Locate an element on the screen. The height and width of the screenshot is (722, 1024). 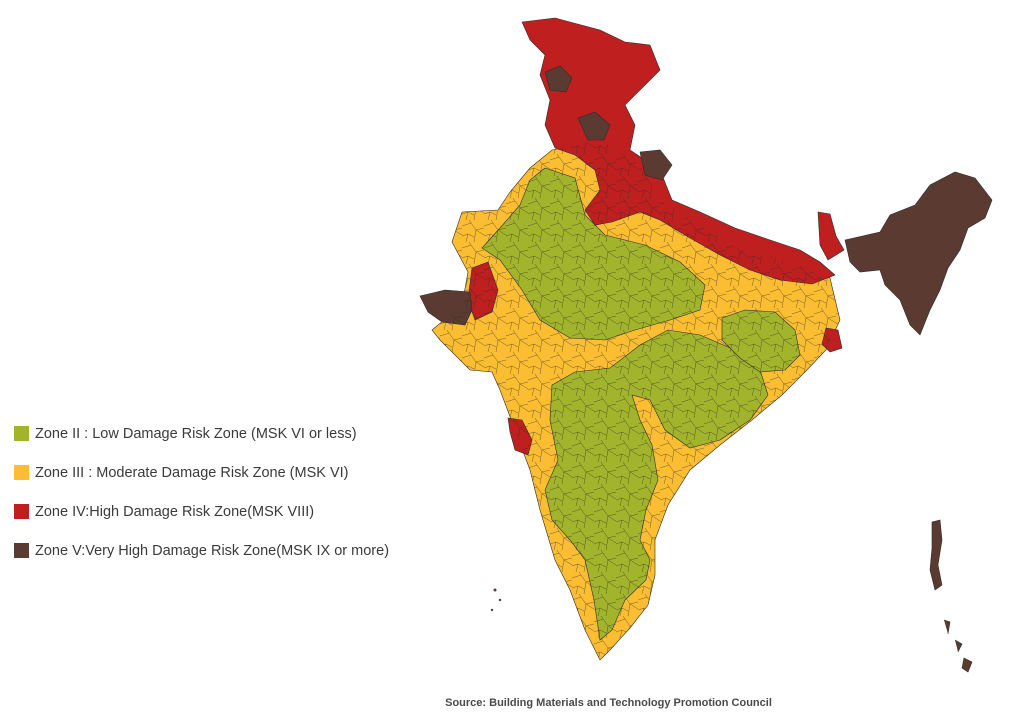
zone-4-region-bengal is located at coordinates (831, 236).